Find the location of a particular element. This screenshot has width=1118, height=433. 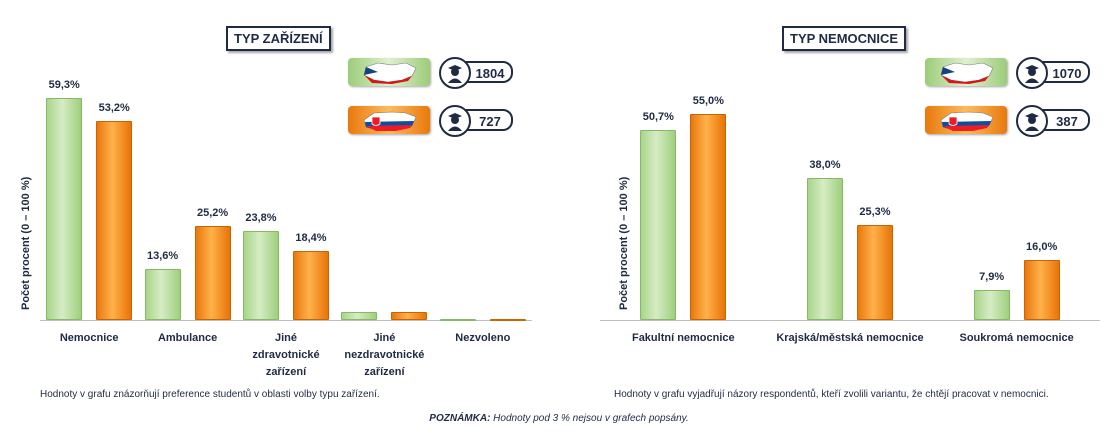

x-tick-label: Nemocnice is located at coordinates (89, 338).